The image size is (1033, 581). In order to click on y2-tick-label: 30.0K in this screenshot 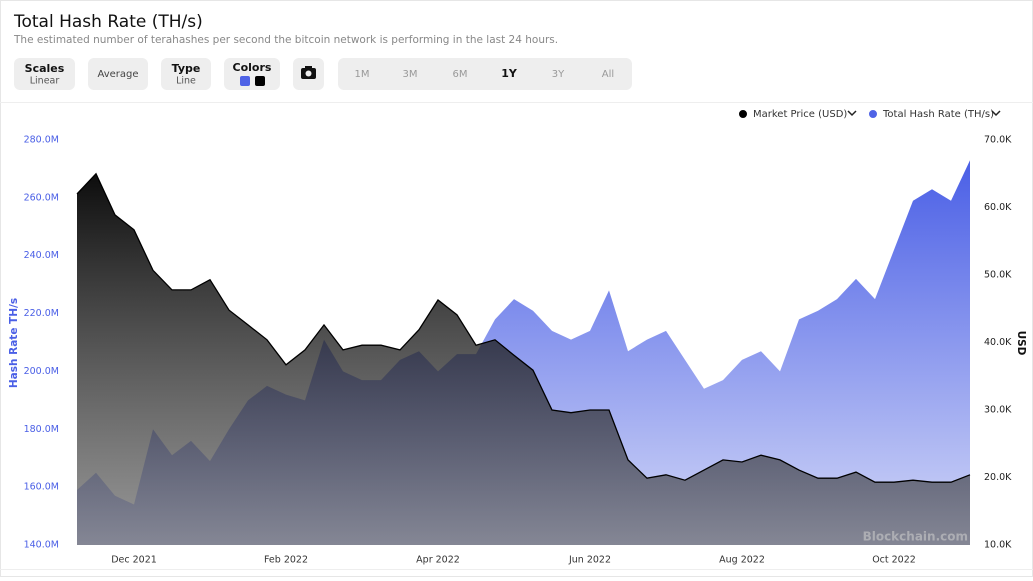, I will do `click(998, 410)`.